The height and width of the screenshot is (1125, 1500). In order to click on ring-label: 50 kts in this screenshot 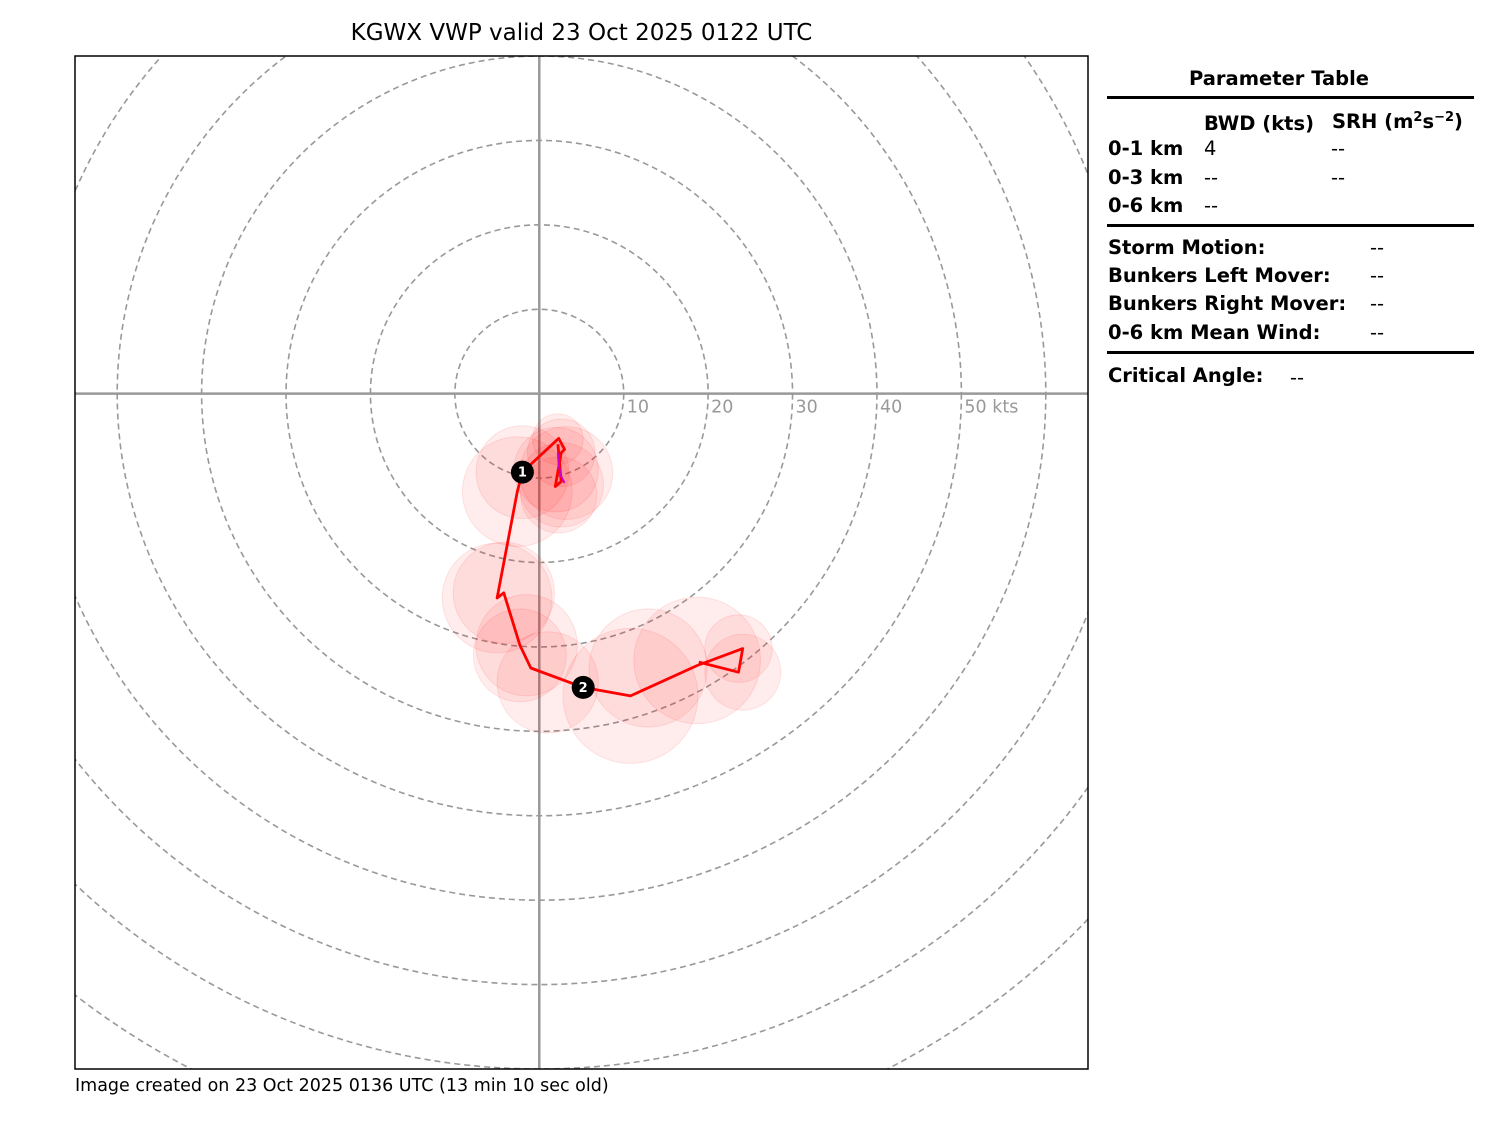, I will do `click(991, 408)`.